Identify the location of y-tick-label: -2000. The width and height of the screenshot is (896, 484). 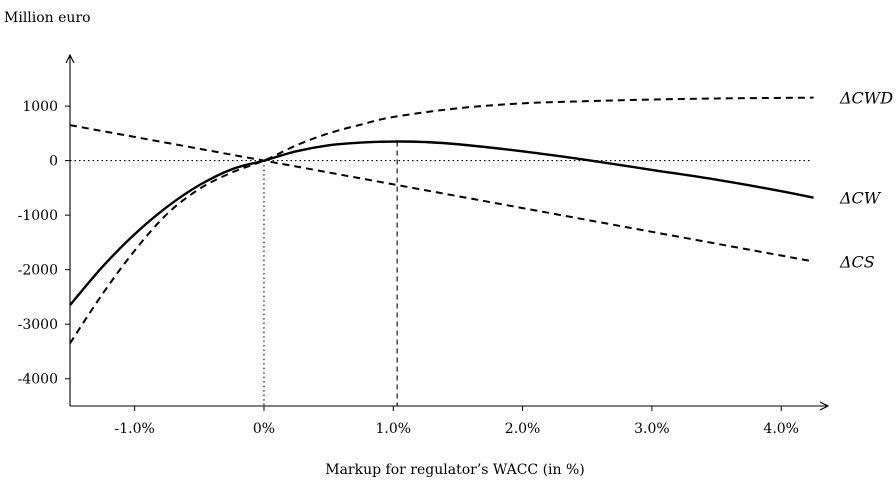
(38, 271).